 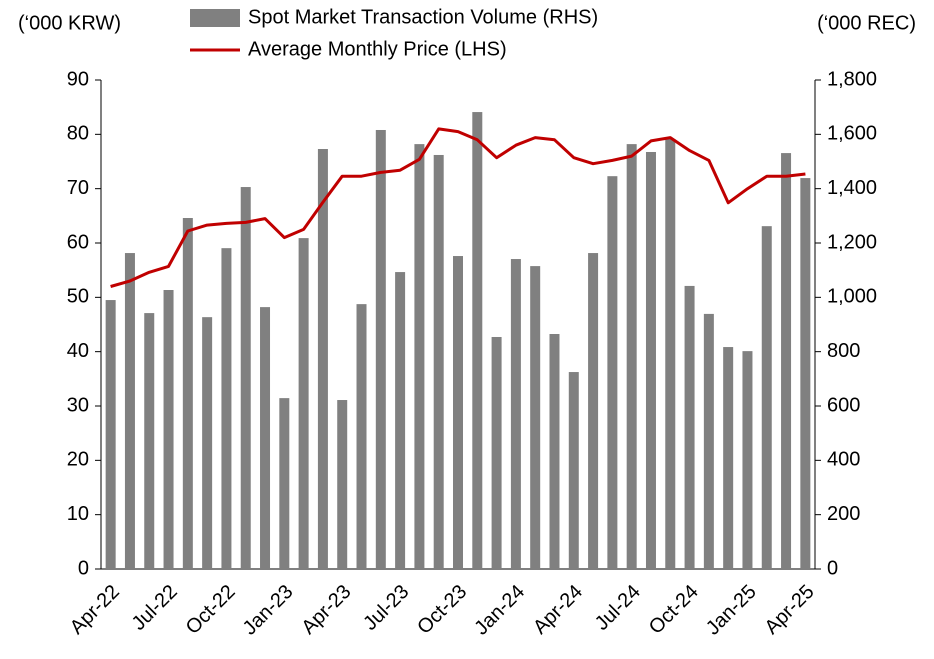 I want to click on y-tick-label: 30, so click(x=78, y=405).